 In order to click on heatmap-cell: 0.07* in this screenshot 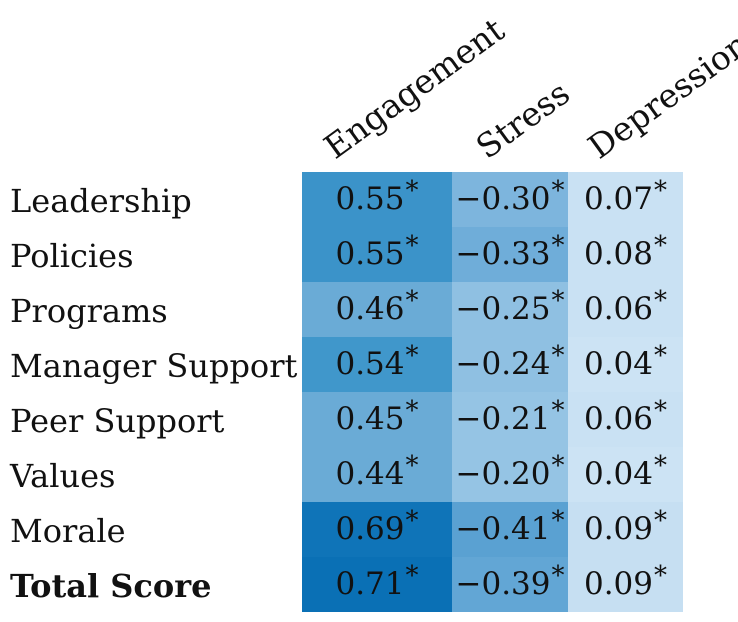, I will do `click(625, 199)`.